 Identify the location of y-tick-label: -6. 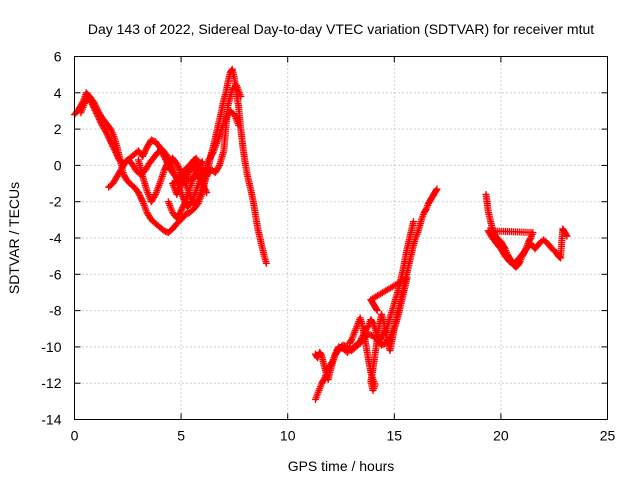
(55, 274).